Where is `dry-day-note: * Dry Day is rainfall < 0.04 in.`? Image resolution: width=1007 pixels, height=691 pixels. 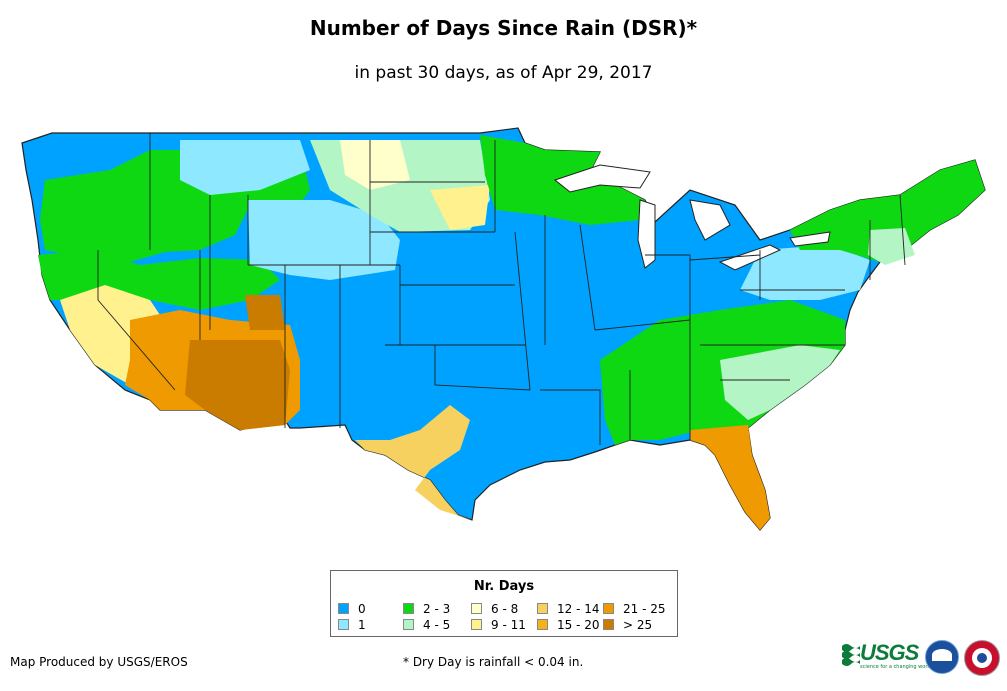 dry-day-note: * Dry Day is rainfall < 0.04 in. is located at coordinates (493, 662).